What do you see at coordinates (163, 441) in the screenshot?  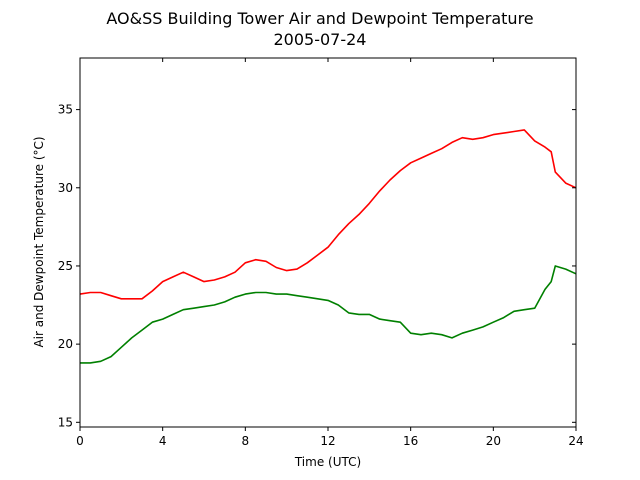 I see `x-tick-label: 4` at bounding box center [163, 441].